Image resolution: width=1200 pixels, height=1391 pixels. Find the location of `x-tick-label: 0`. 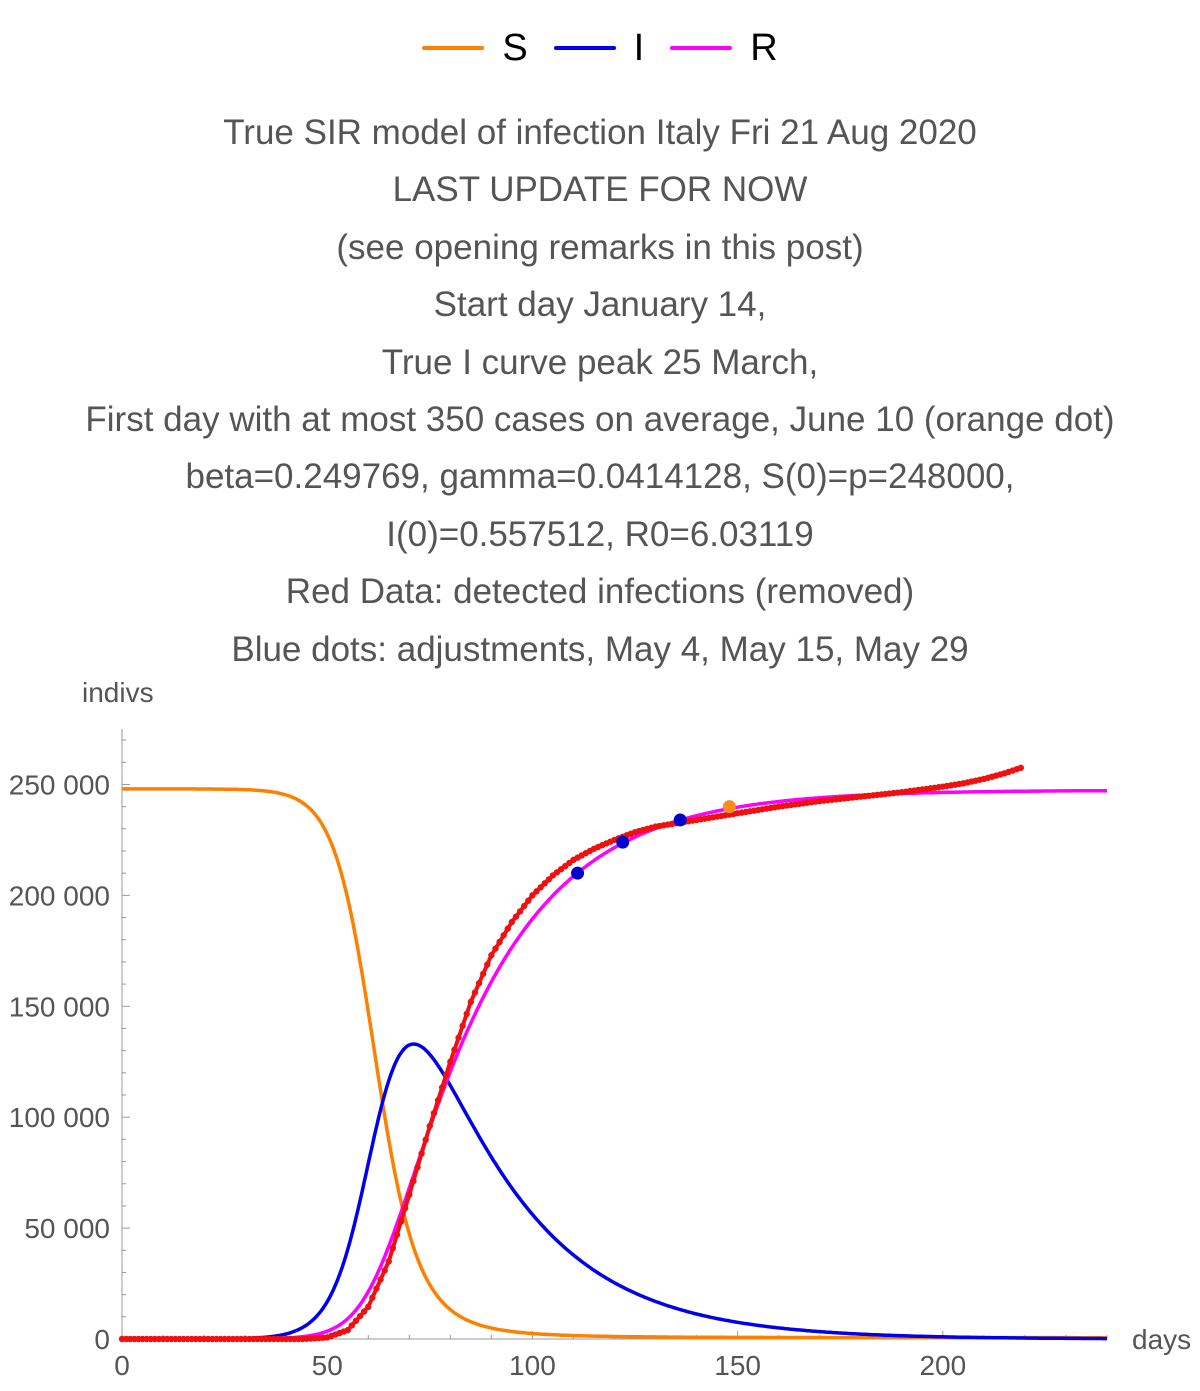

x-tick-label: 0 is located at coordinates (122, 1365).